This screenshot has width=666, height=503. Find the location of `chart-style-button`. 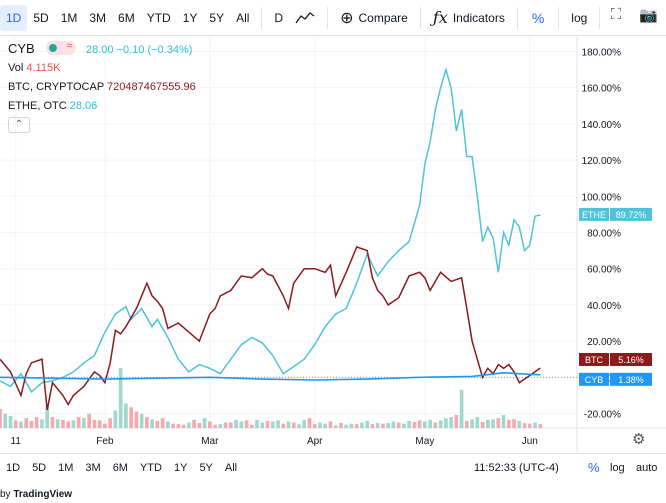

chart-style-button is located at coordinates (305, 18).